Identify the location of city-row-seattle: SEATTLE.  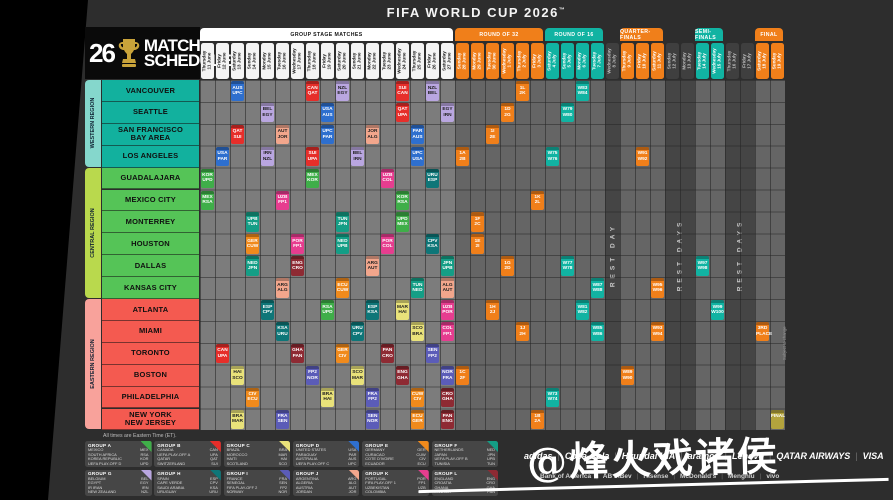
(150, 112).